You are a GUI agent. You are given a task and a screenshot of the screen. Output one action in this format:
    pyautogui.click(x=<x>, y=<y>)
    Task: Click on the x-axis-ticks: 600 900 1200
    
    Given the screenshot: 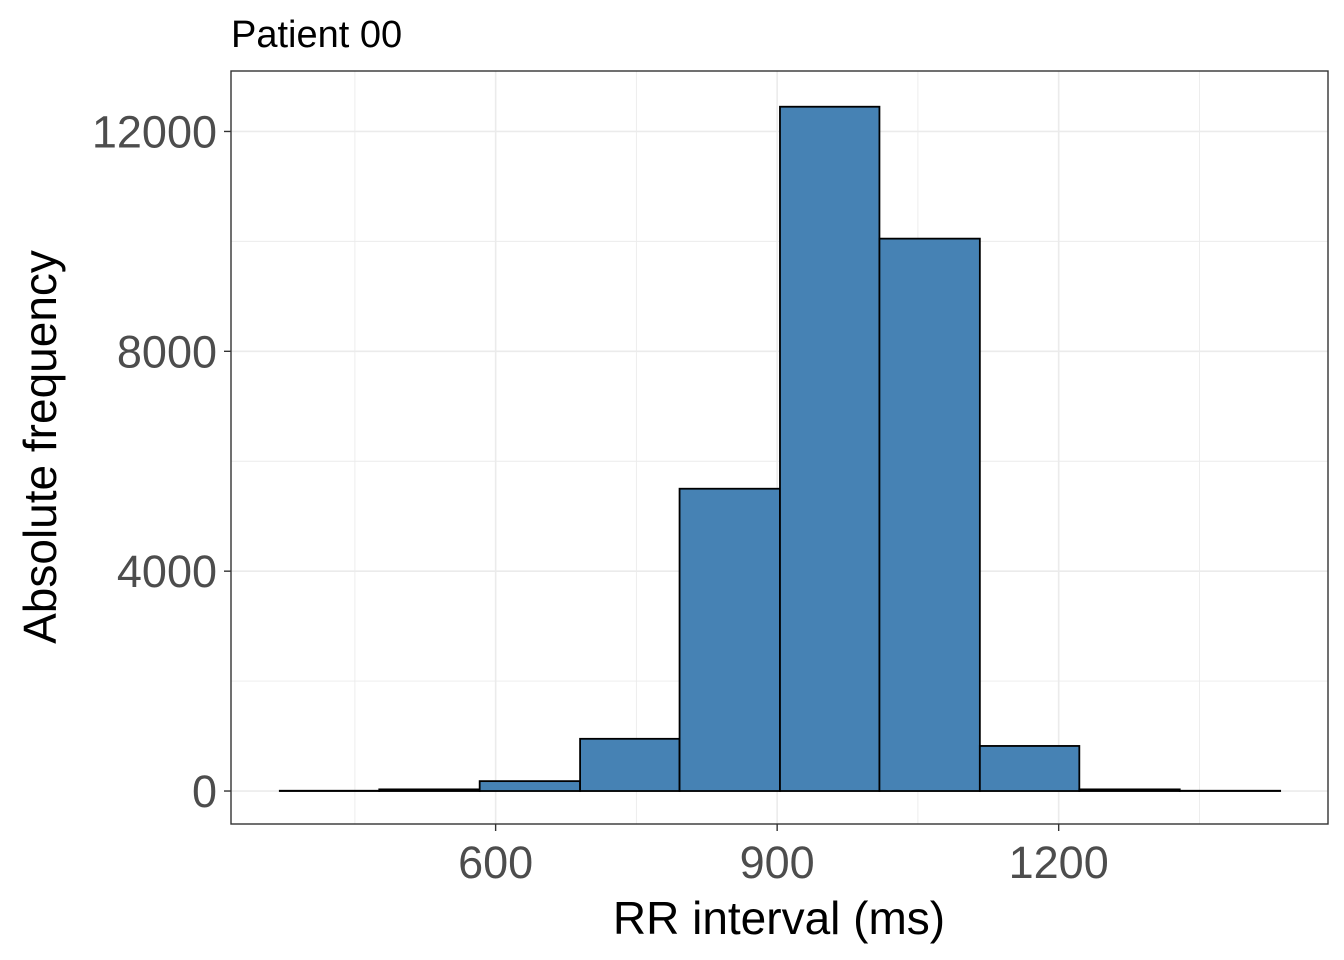 What is the action you would take?
    pyautogui.click(x=783, y=856)
    